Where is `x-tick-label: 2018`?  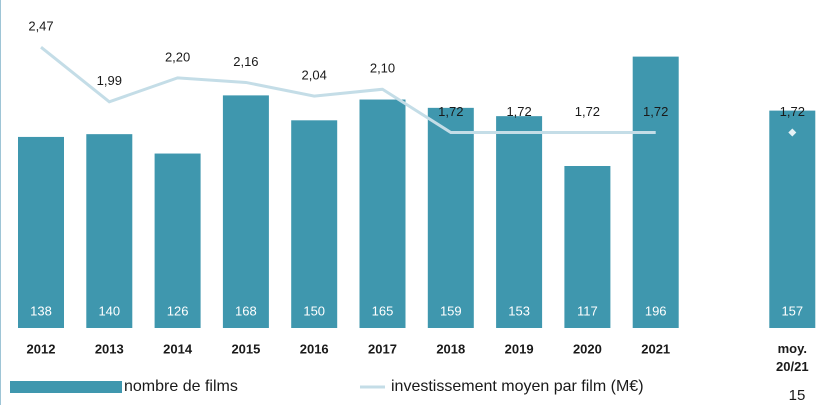 x-tick-label: 2018 is located at coordinates (450, 348).